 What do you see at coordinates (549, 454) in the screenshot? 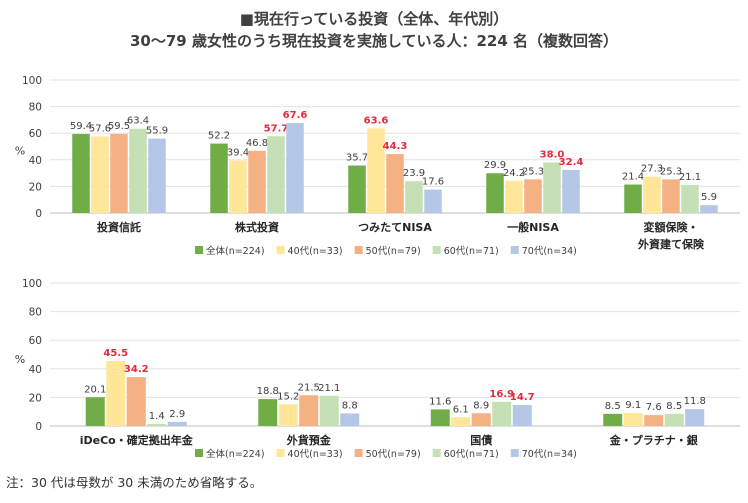
I see `legend-entry: 70代(n=34)` at bounding box center [549, 454].